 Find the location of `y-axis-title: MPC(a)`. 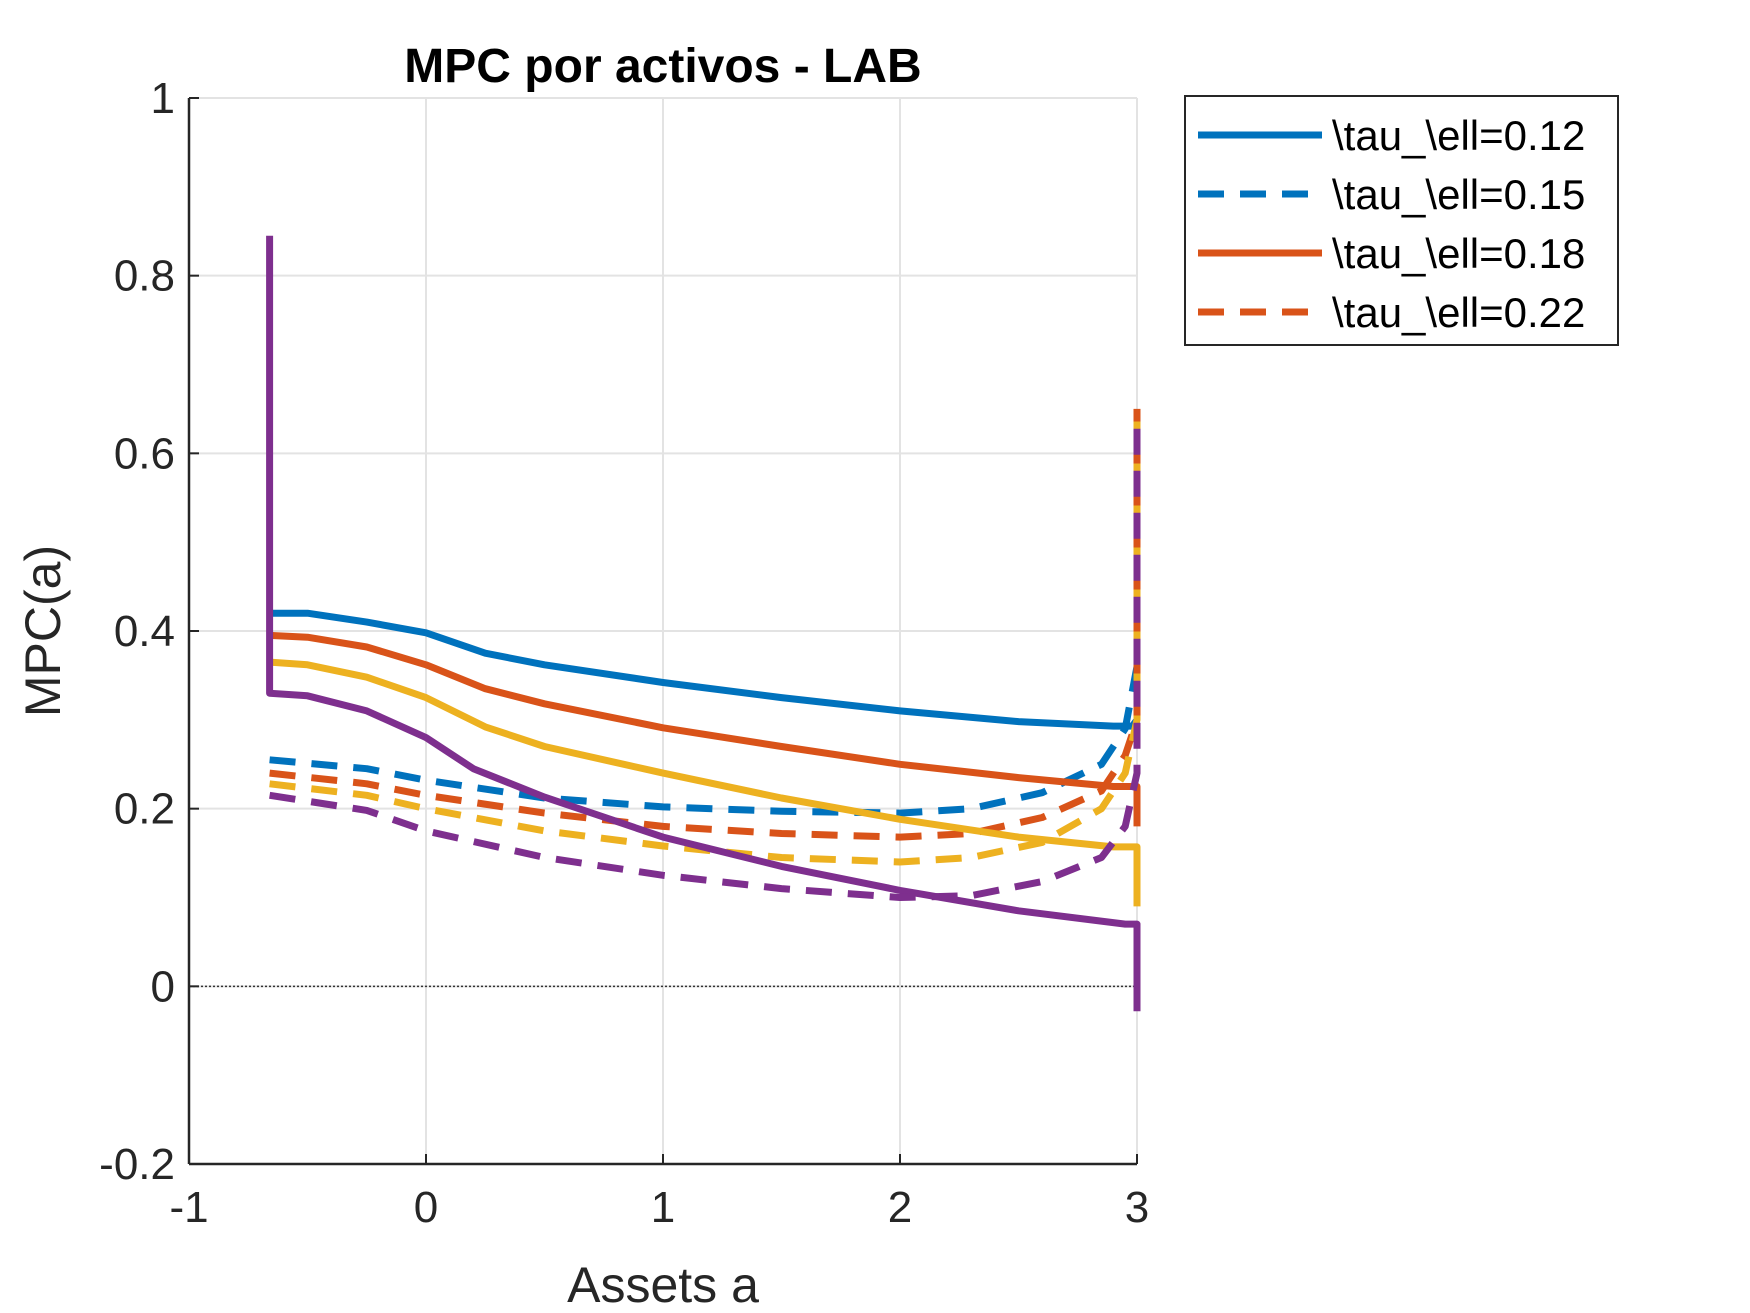

y-axis-title: MPC(a) is located at coordinates (43, 631).